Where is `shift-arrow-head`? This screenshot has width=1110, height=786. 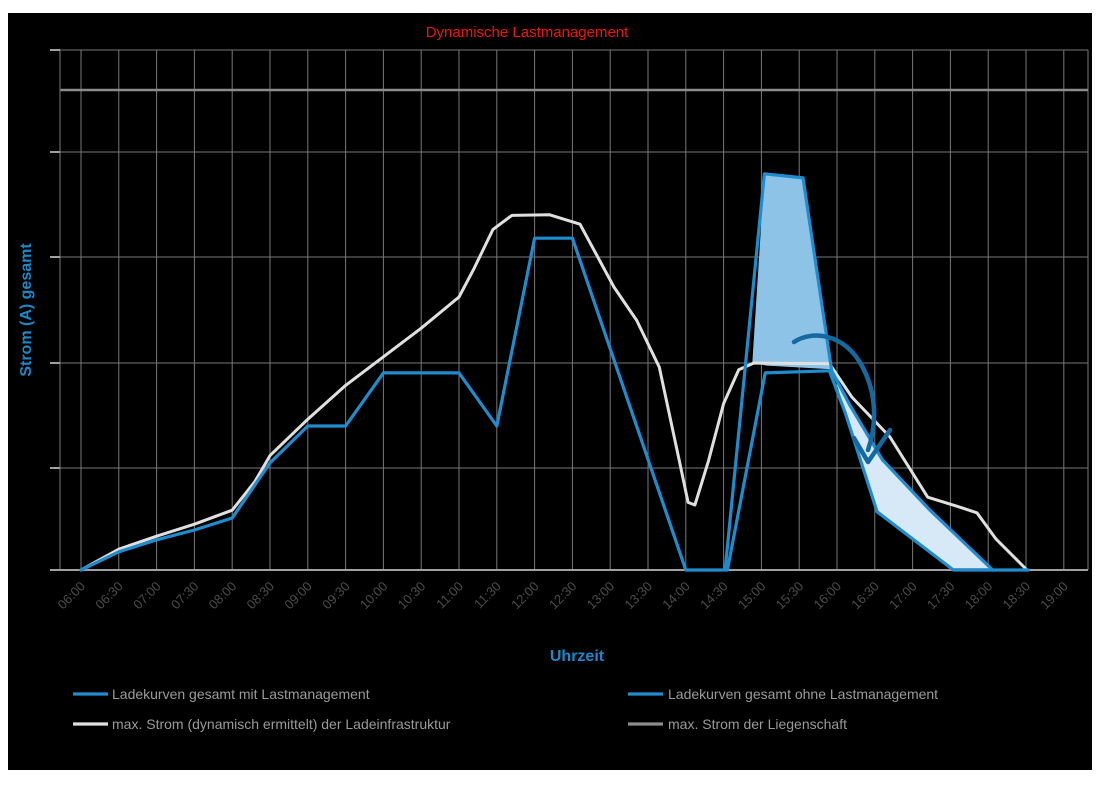 shift-arrow-head is located at coordinates (872, 446).